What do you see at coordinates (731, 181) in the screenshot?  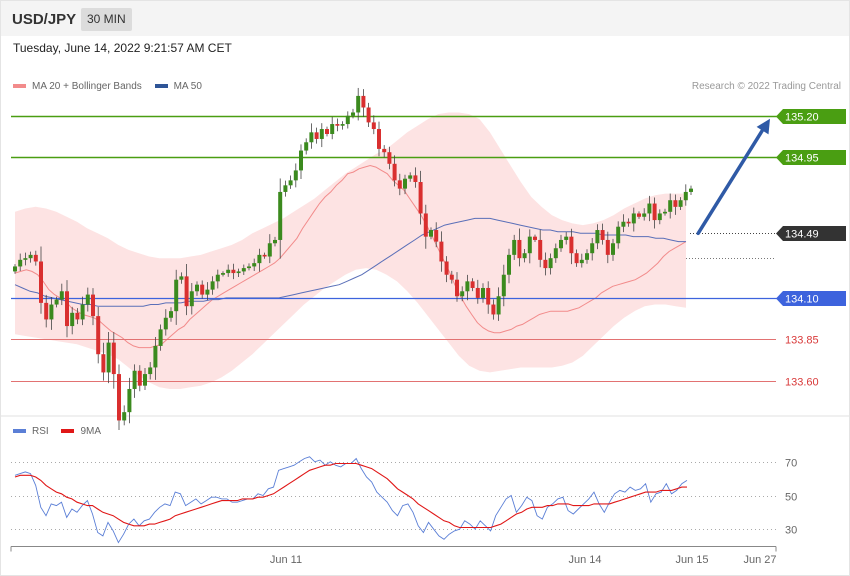 I see `forecast-arrow` at bounding box center [731, 181].